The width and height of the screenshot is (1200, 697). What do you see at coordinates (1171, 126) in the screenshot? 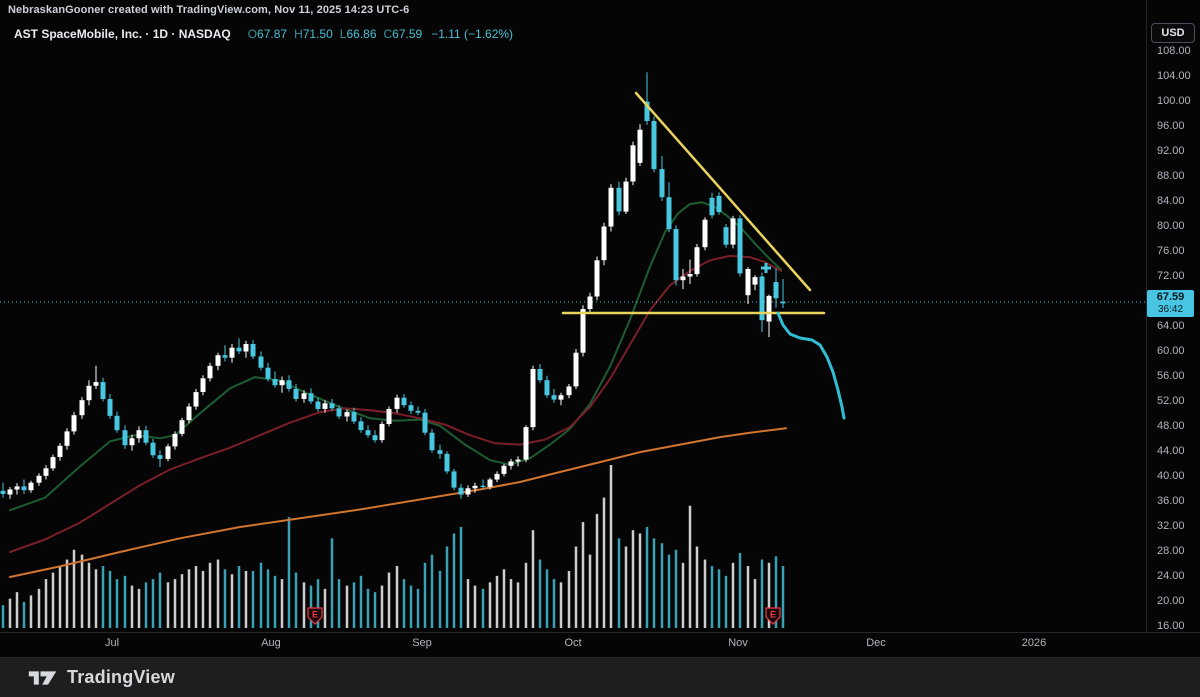
I see `price-tick-label: 96.00` at bounding box center [1171, 126].